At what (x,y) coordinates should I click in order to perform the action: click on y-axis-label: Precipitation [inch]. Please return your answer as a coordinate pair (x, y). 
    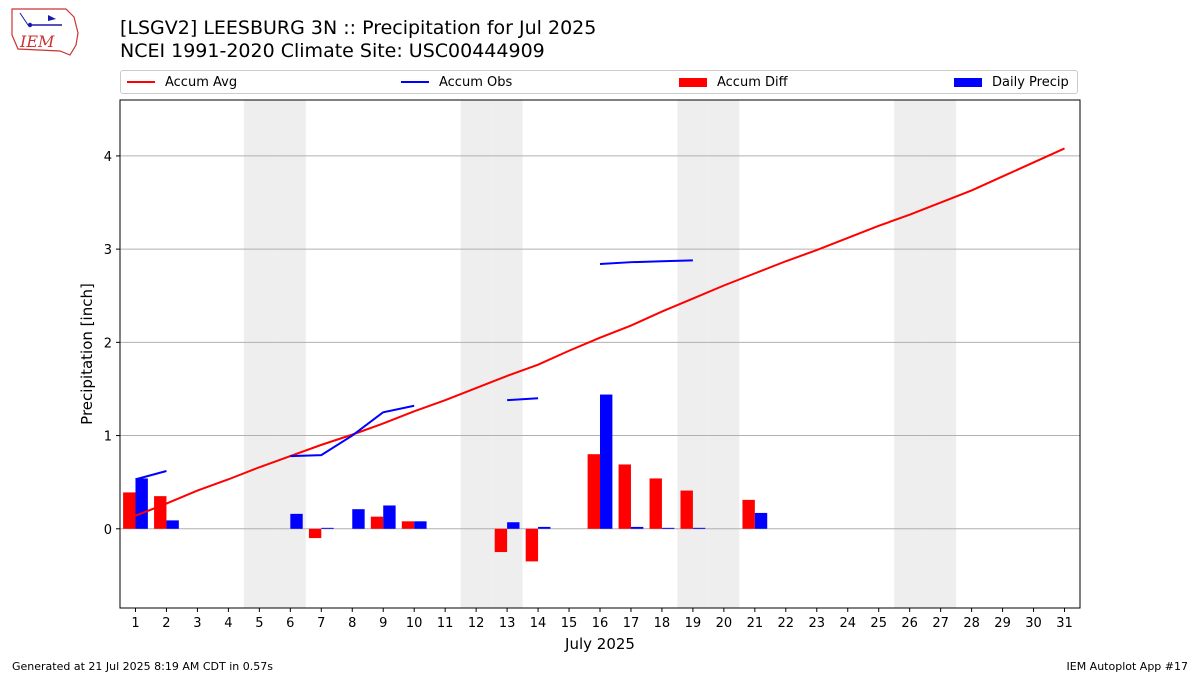
    Looking at the image, I should click on (87, 354).